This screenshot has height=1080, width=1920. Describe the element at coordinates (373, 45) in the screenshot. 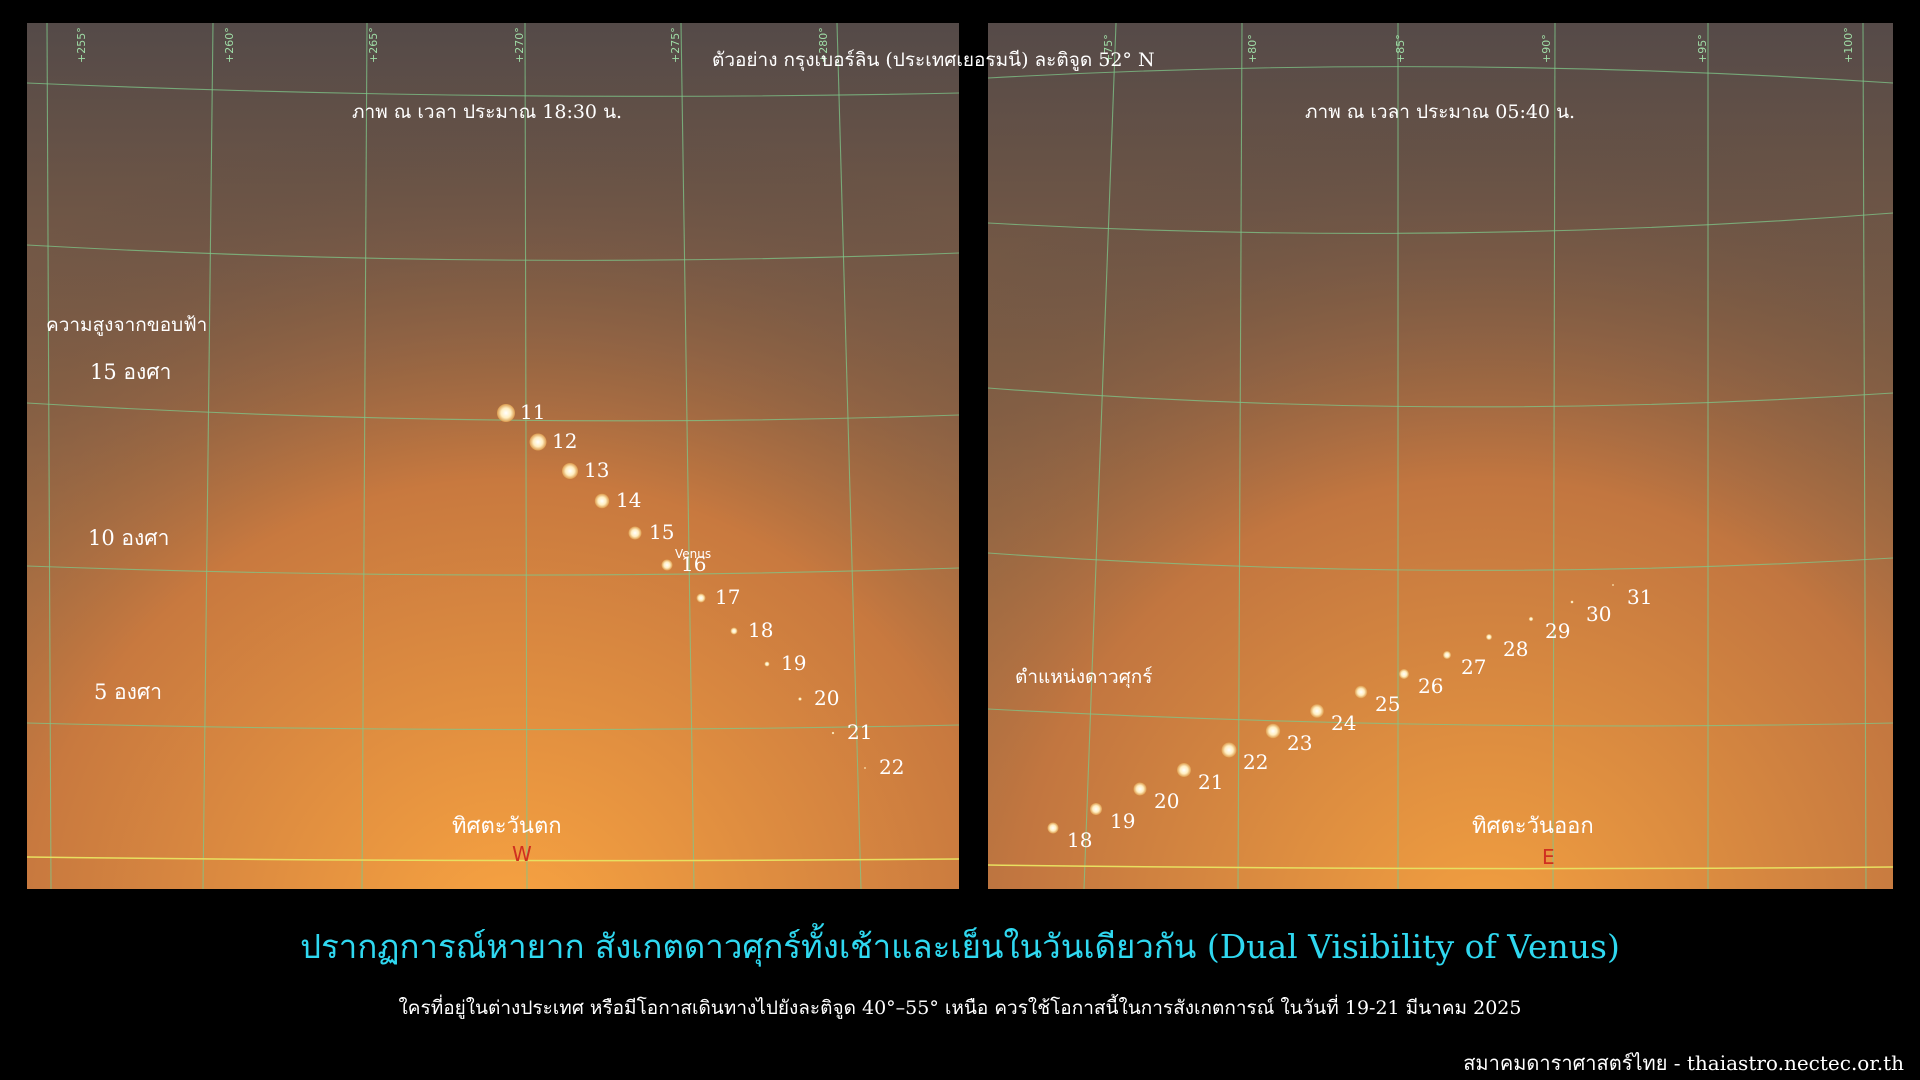

I see `azimuth-tick-label: +265°` at that location.